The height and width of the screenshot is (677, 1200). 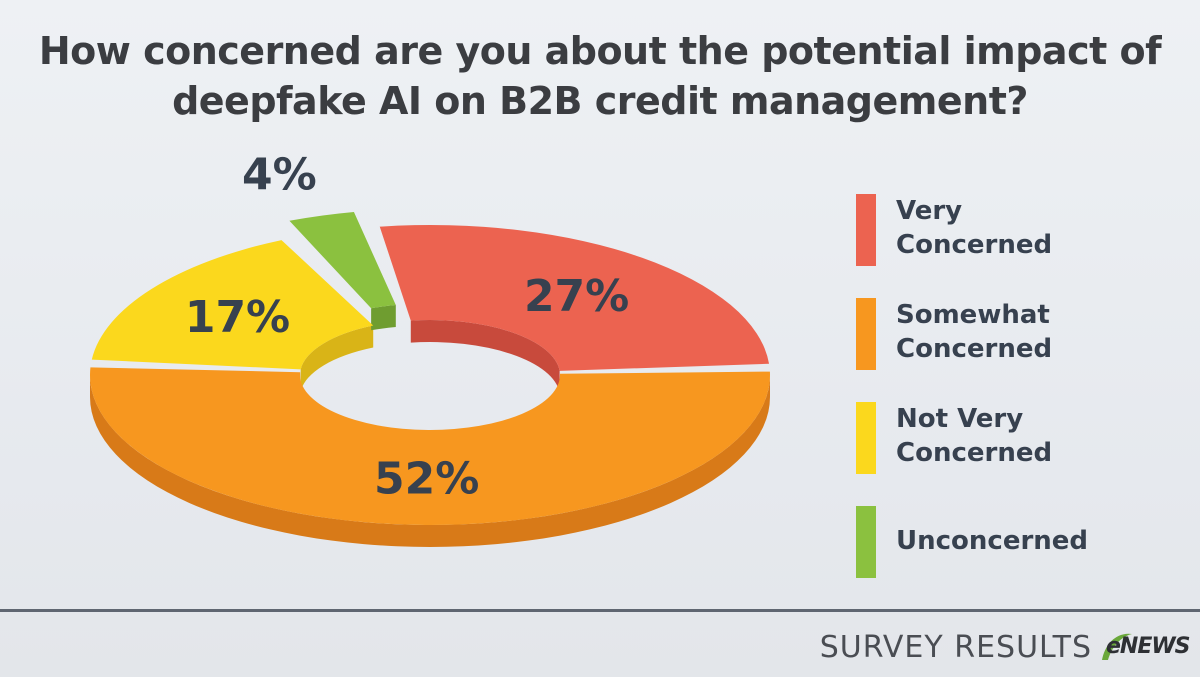 What do you see at coordinates (426, 478) in the screenshot?
I see `data-label-somewhat-concerned: 52%` at bounding box center [426, 478].